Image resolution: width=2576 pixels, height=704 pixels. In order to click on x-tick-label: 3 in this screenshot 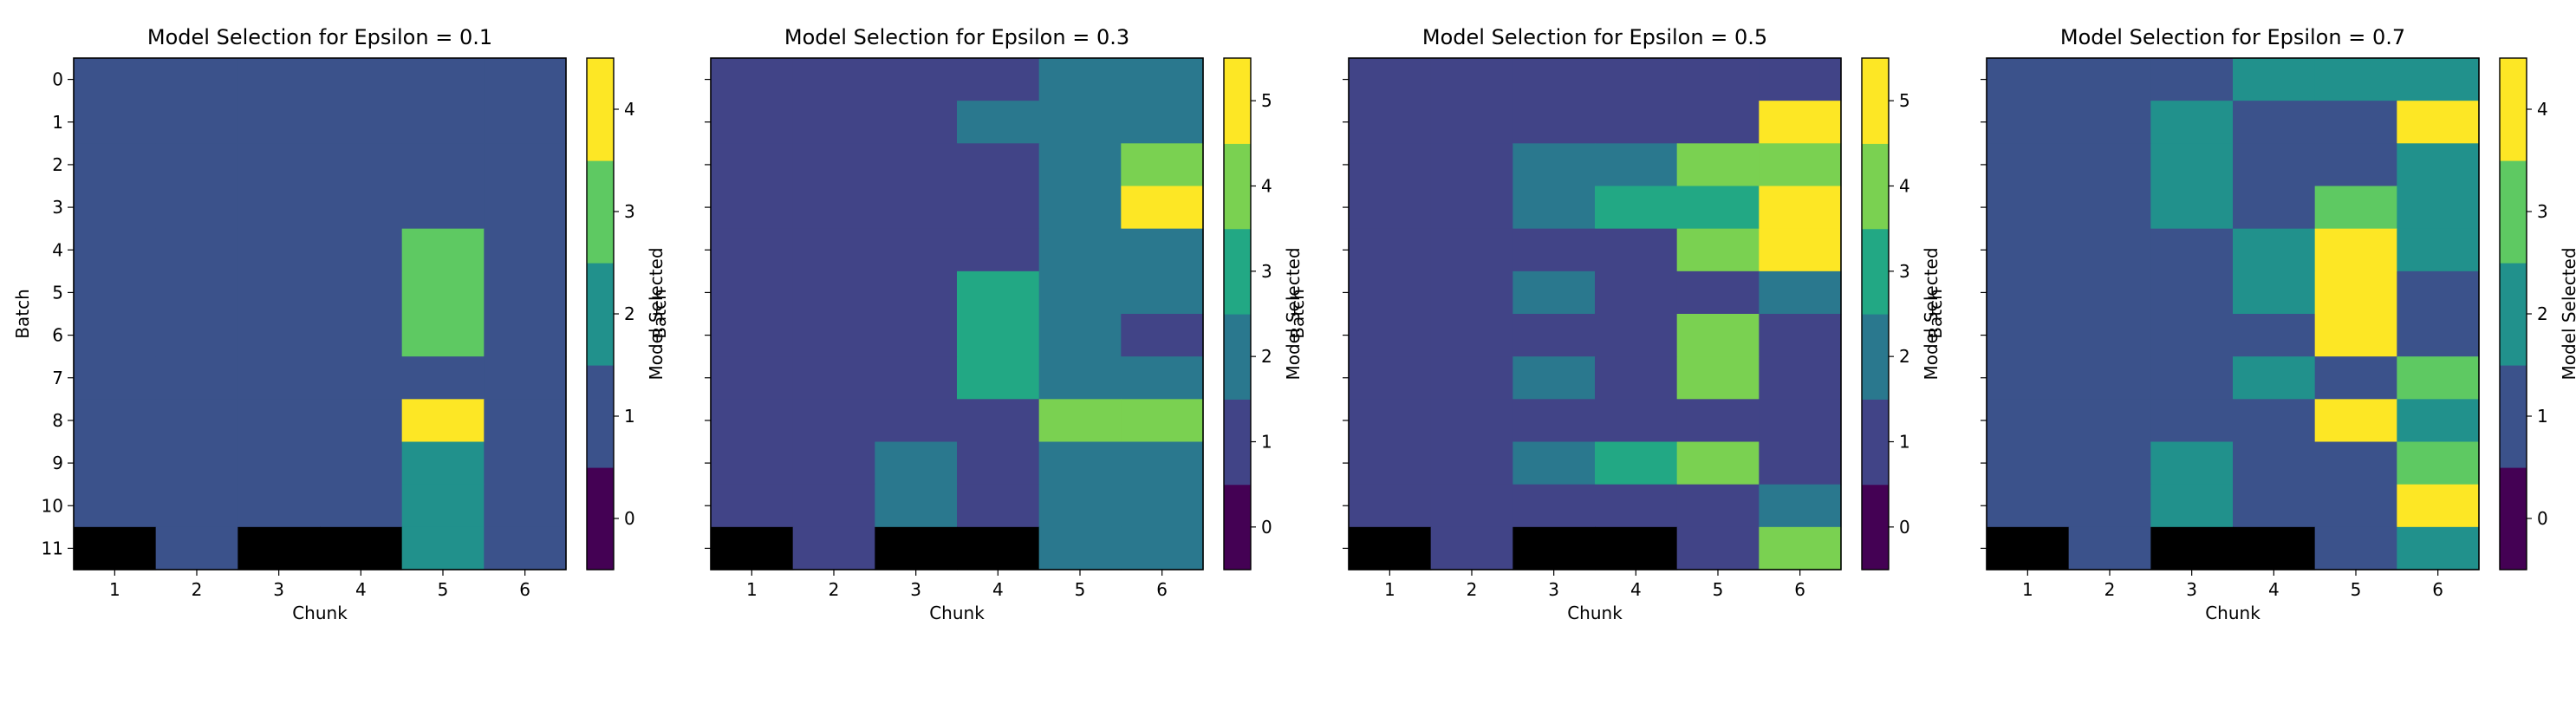, I will do `click(278, 589)`.